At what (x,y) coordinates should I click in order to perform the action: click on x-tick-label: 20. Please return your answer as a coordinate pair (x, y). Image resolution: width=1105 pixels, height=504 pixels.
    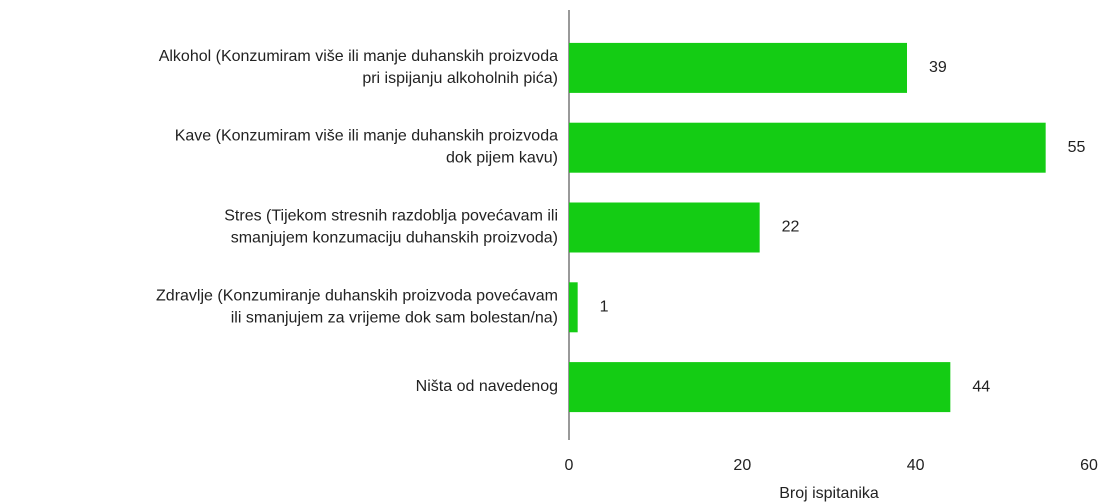
    Looking at the image, I should click on (742, 465).